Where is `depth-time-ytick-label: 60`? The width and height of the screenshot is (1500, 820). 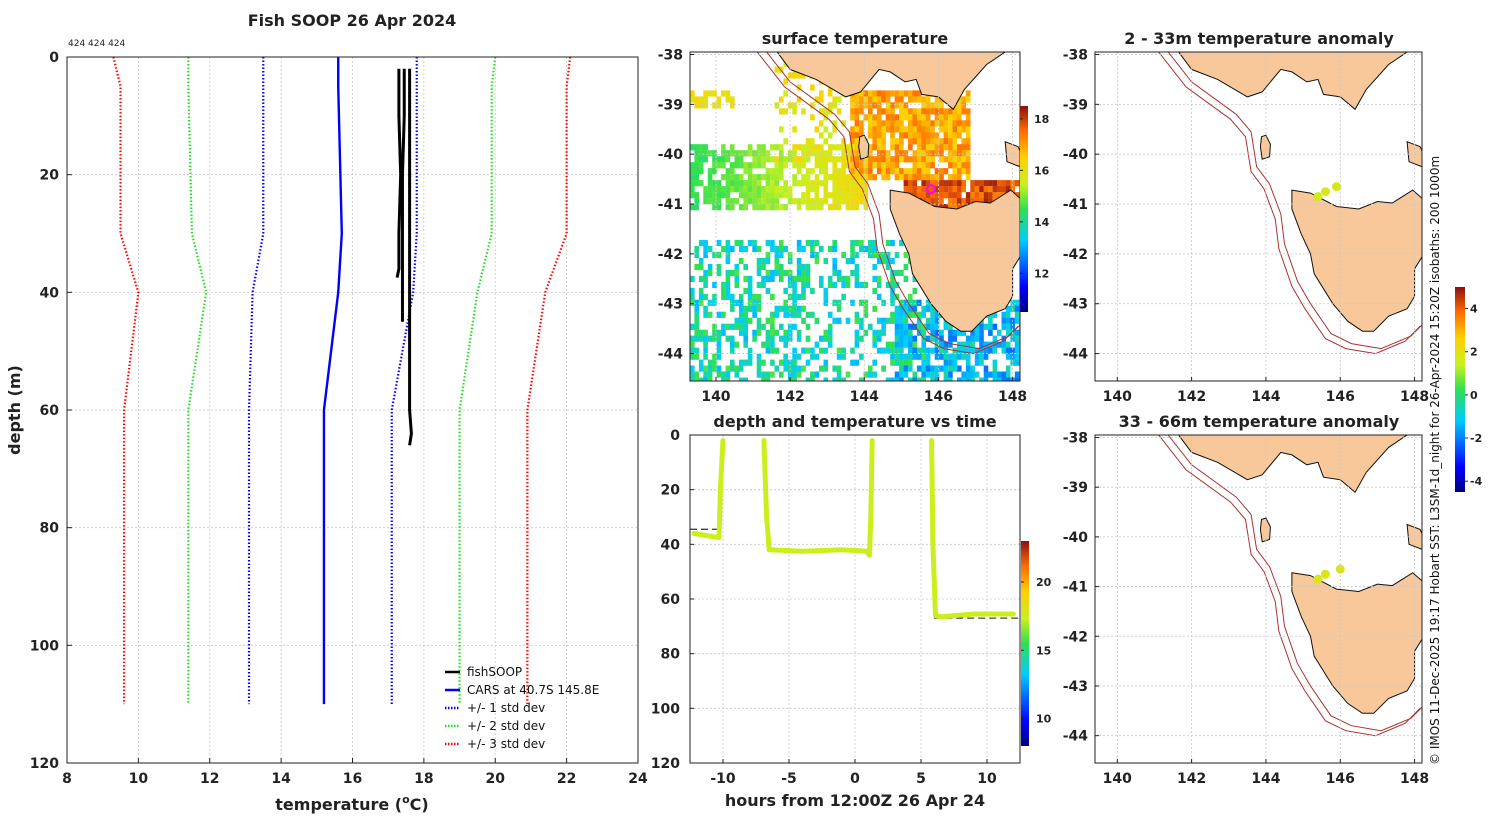
depth-time-ytick-label: 60 is located at coordinates (671, 600).